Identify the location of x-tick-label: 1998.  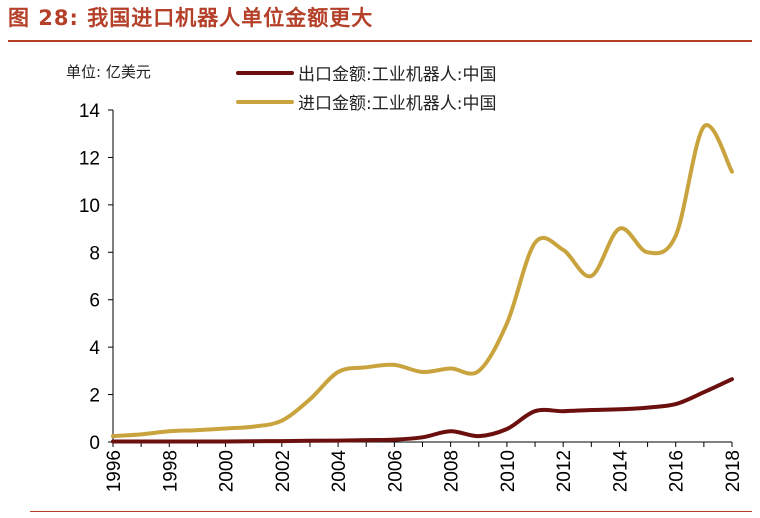
(170, 471).